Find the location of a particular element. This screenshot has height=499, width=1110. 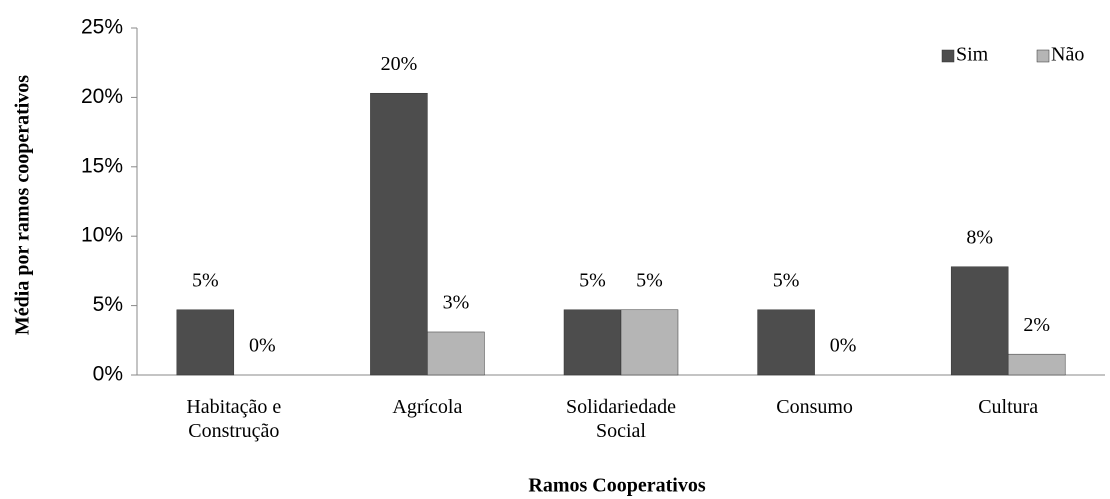

y-tick-label: 15% is located at coordinates (102, 165).